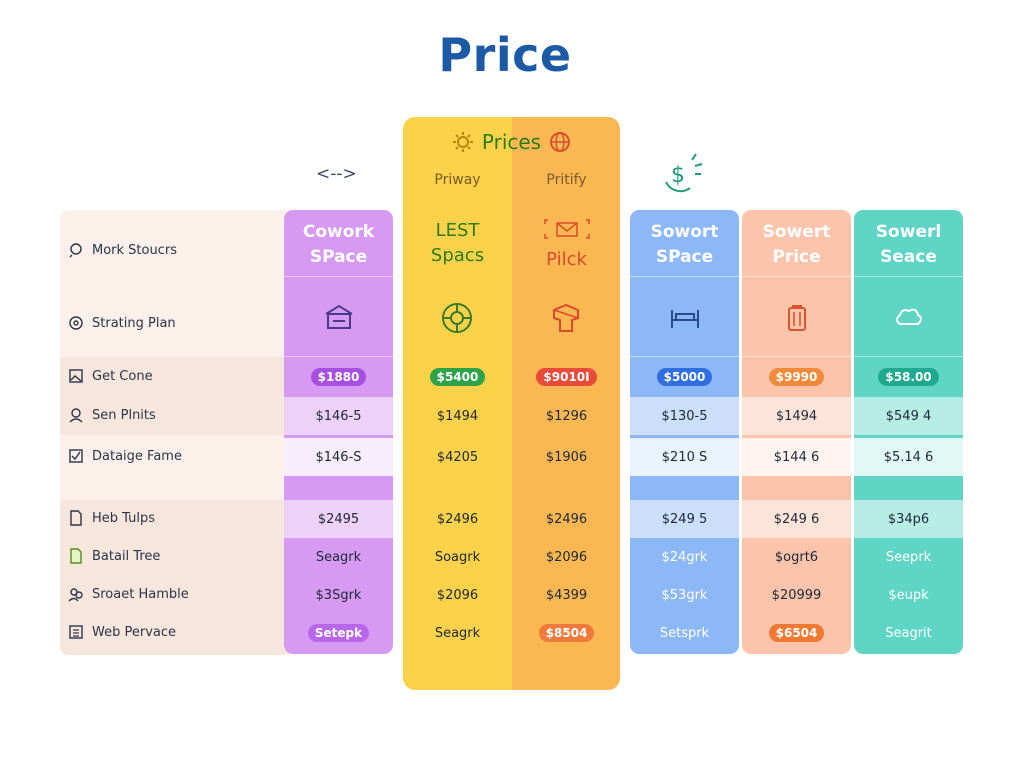  I want to click on plan-cell: Soagrk, so click(457, 557).